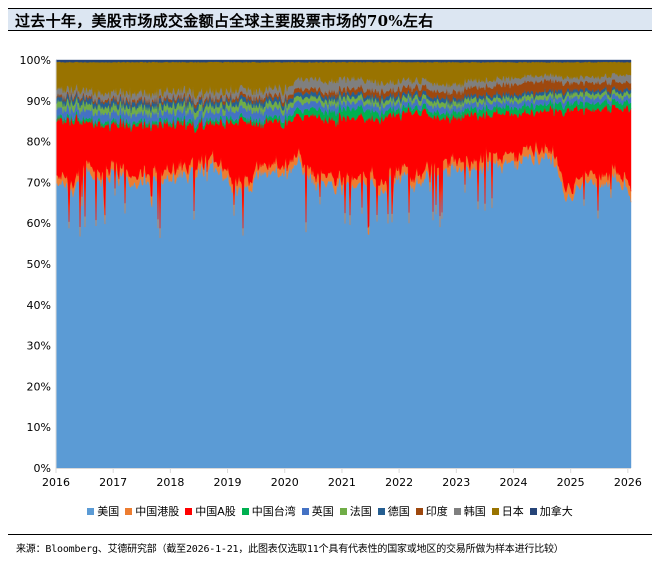 The width and height of the screenshot is (660, 563). I want to click on y-tick-label: 70%, so click(39, 182).